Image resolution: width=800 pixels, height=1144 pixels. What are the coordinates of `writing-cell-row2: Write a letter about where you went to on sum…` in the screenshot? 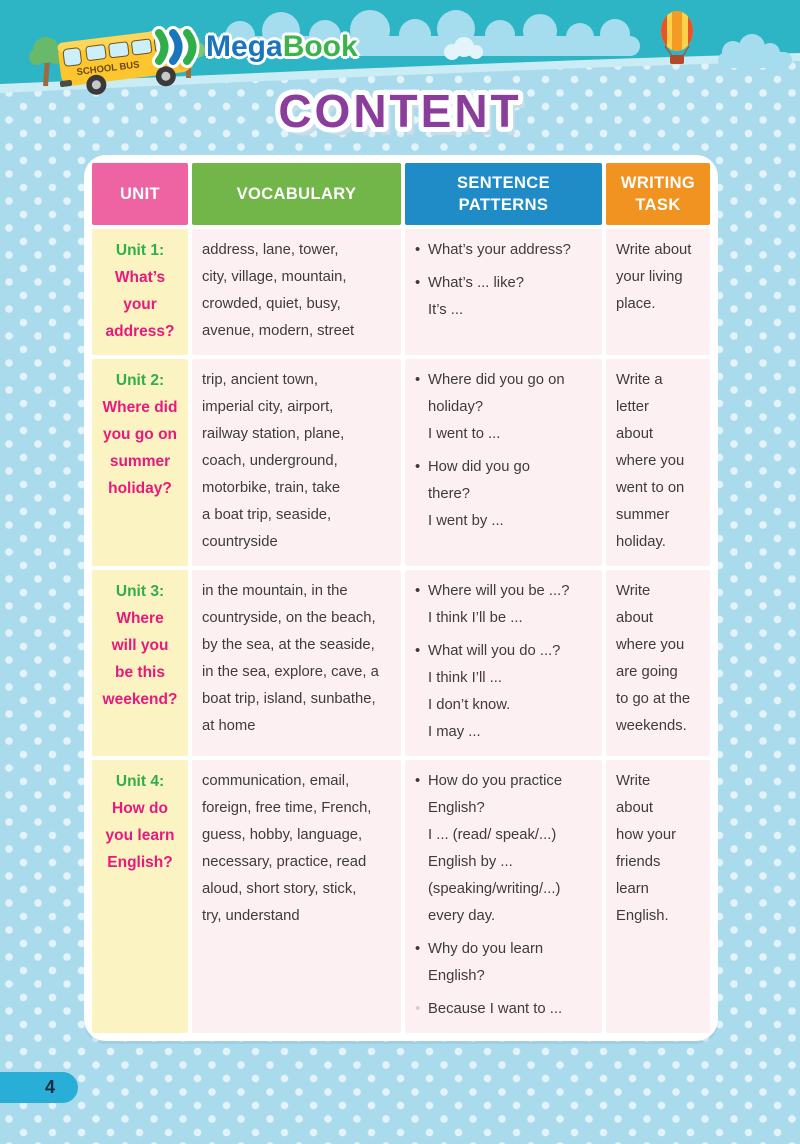 It's located at (658, 462).